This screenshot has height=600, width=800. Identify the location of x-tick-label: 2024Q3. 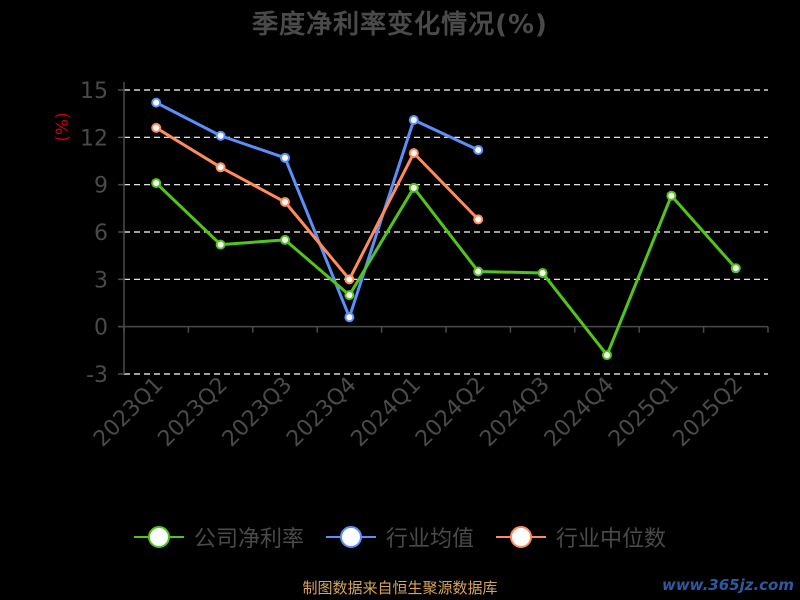
(514, 412).